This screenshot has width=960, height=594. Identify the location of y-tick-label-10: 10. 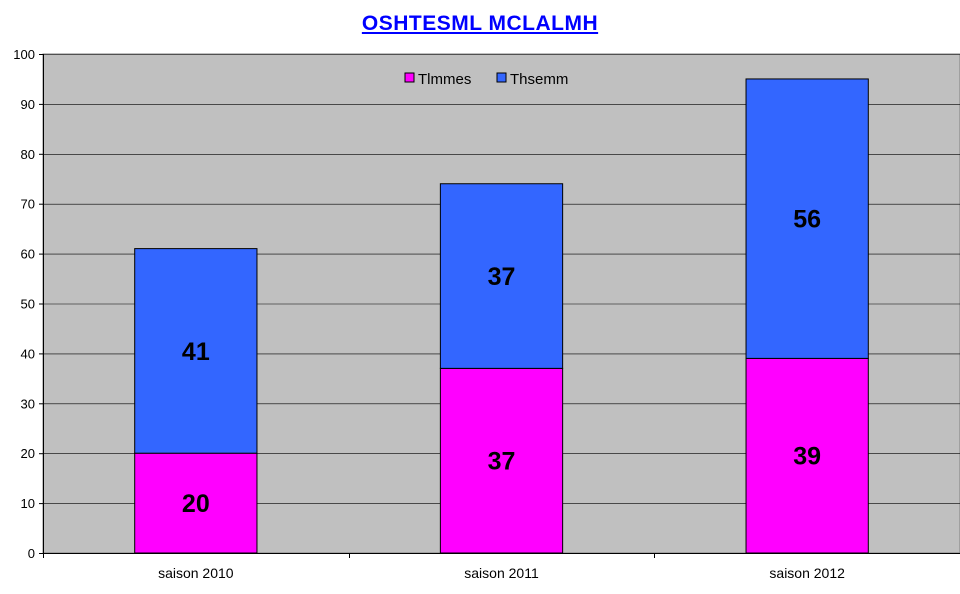
(28, 503).